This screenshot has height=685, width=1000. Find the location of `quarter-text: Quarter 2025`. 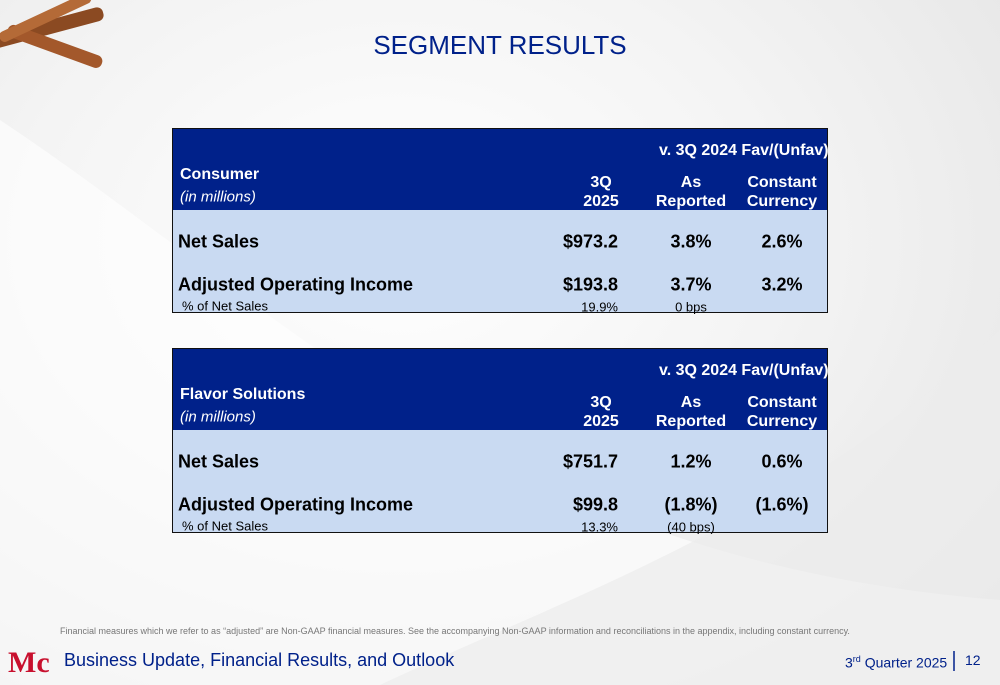

quarter-text: Quarter 2025 is located at coordinates (906, 662).